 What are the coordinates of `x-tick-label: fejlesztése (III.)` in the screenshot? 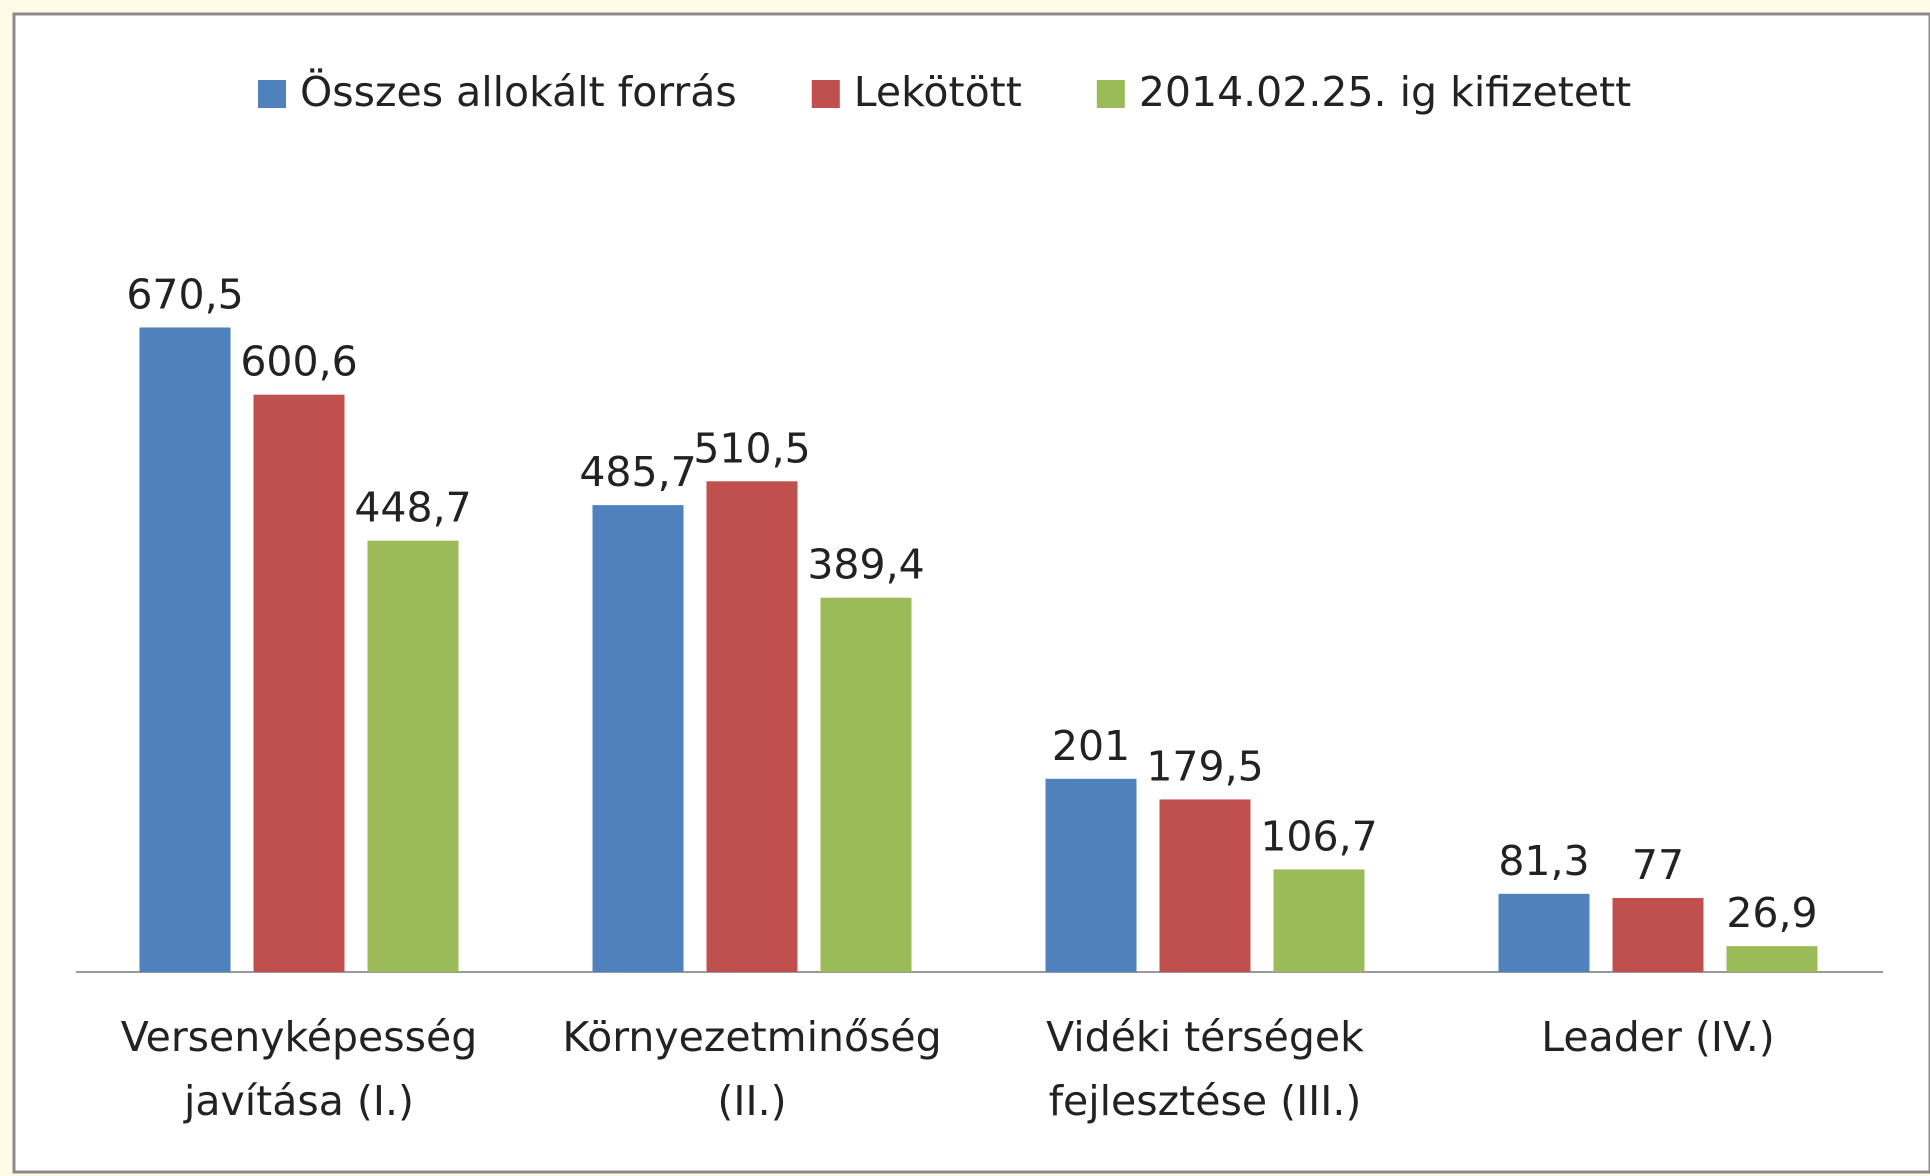 It's located at (1205, 1101).